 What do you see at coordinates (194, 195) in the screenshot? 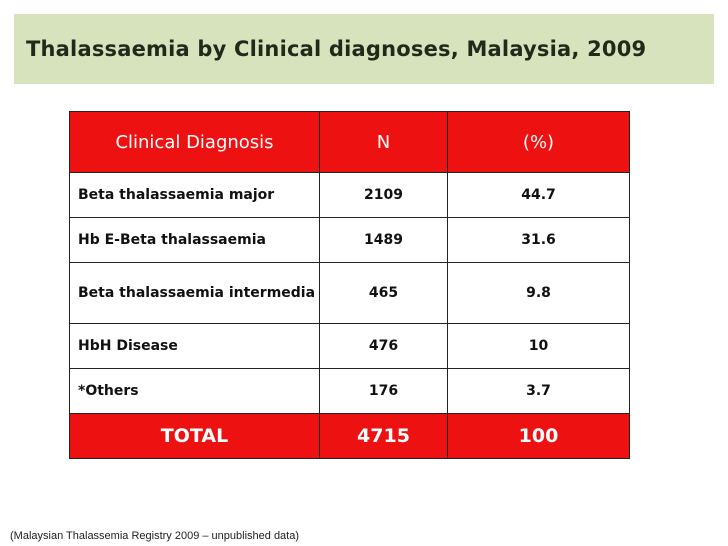
I see `row-diagnosis: Beta thalassaemia major` at bounding box center [194, 195].